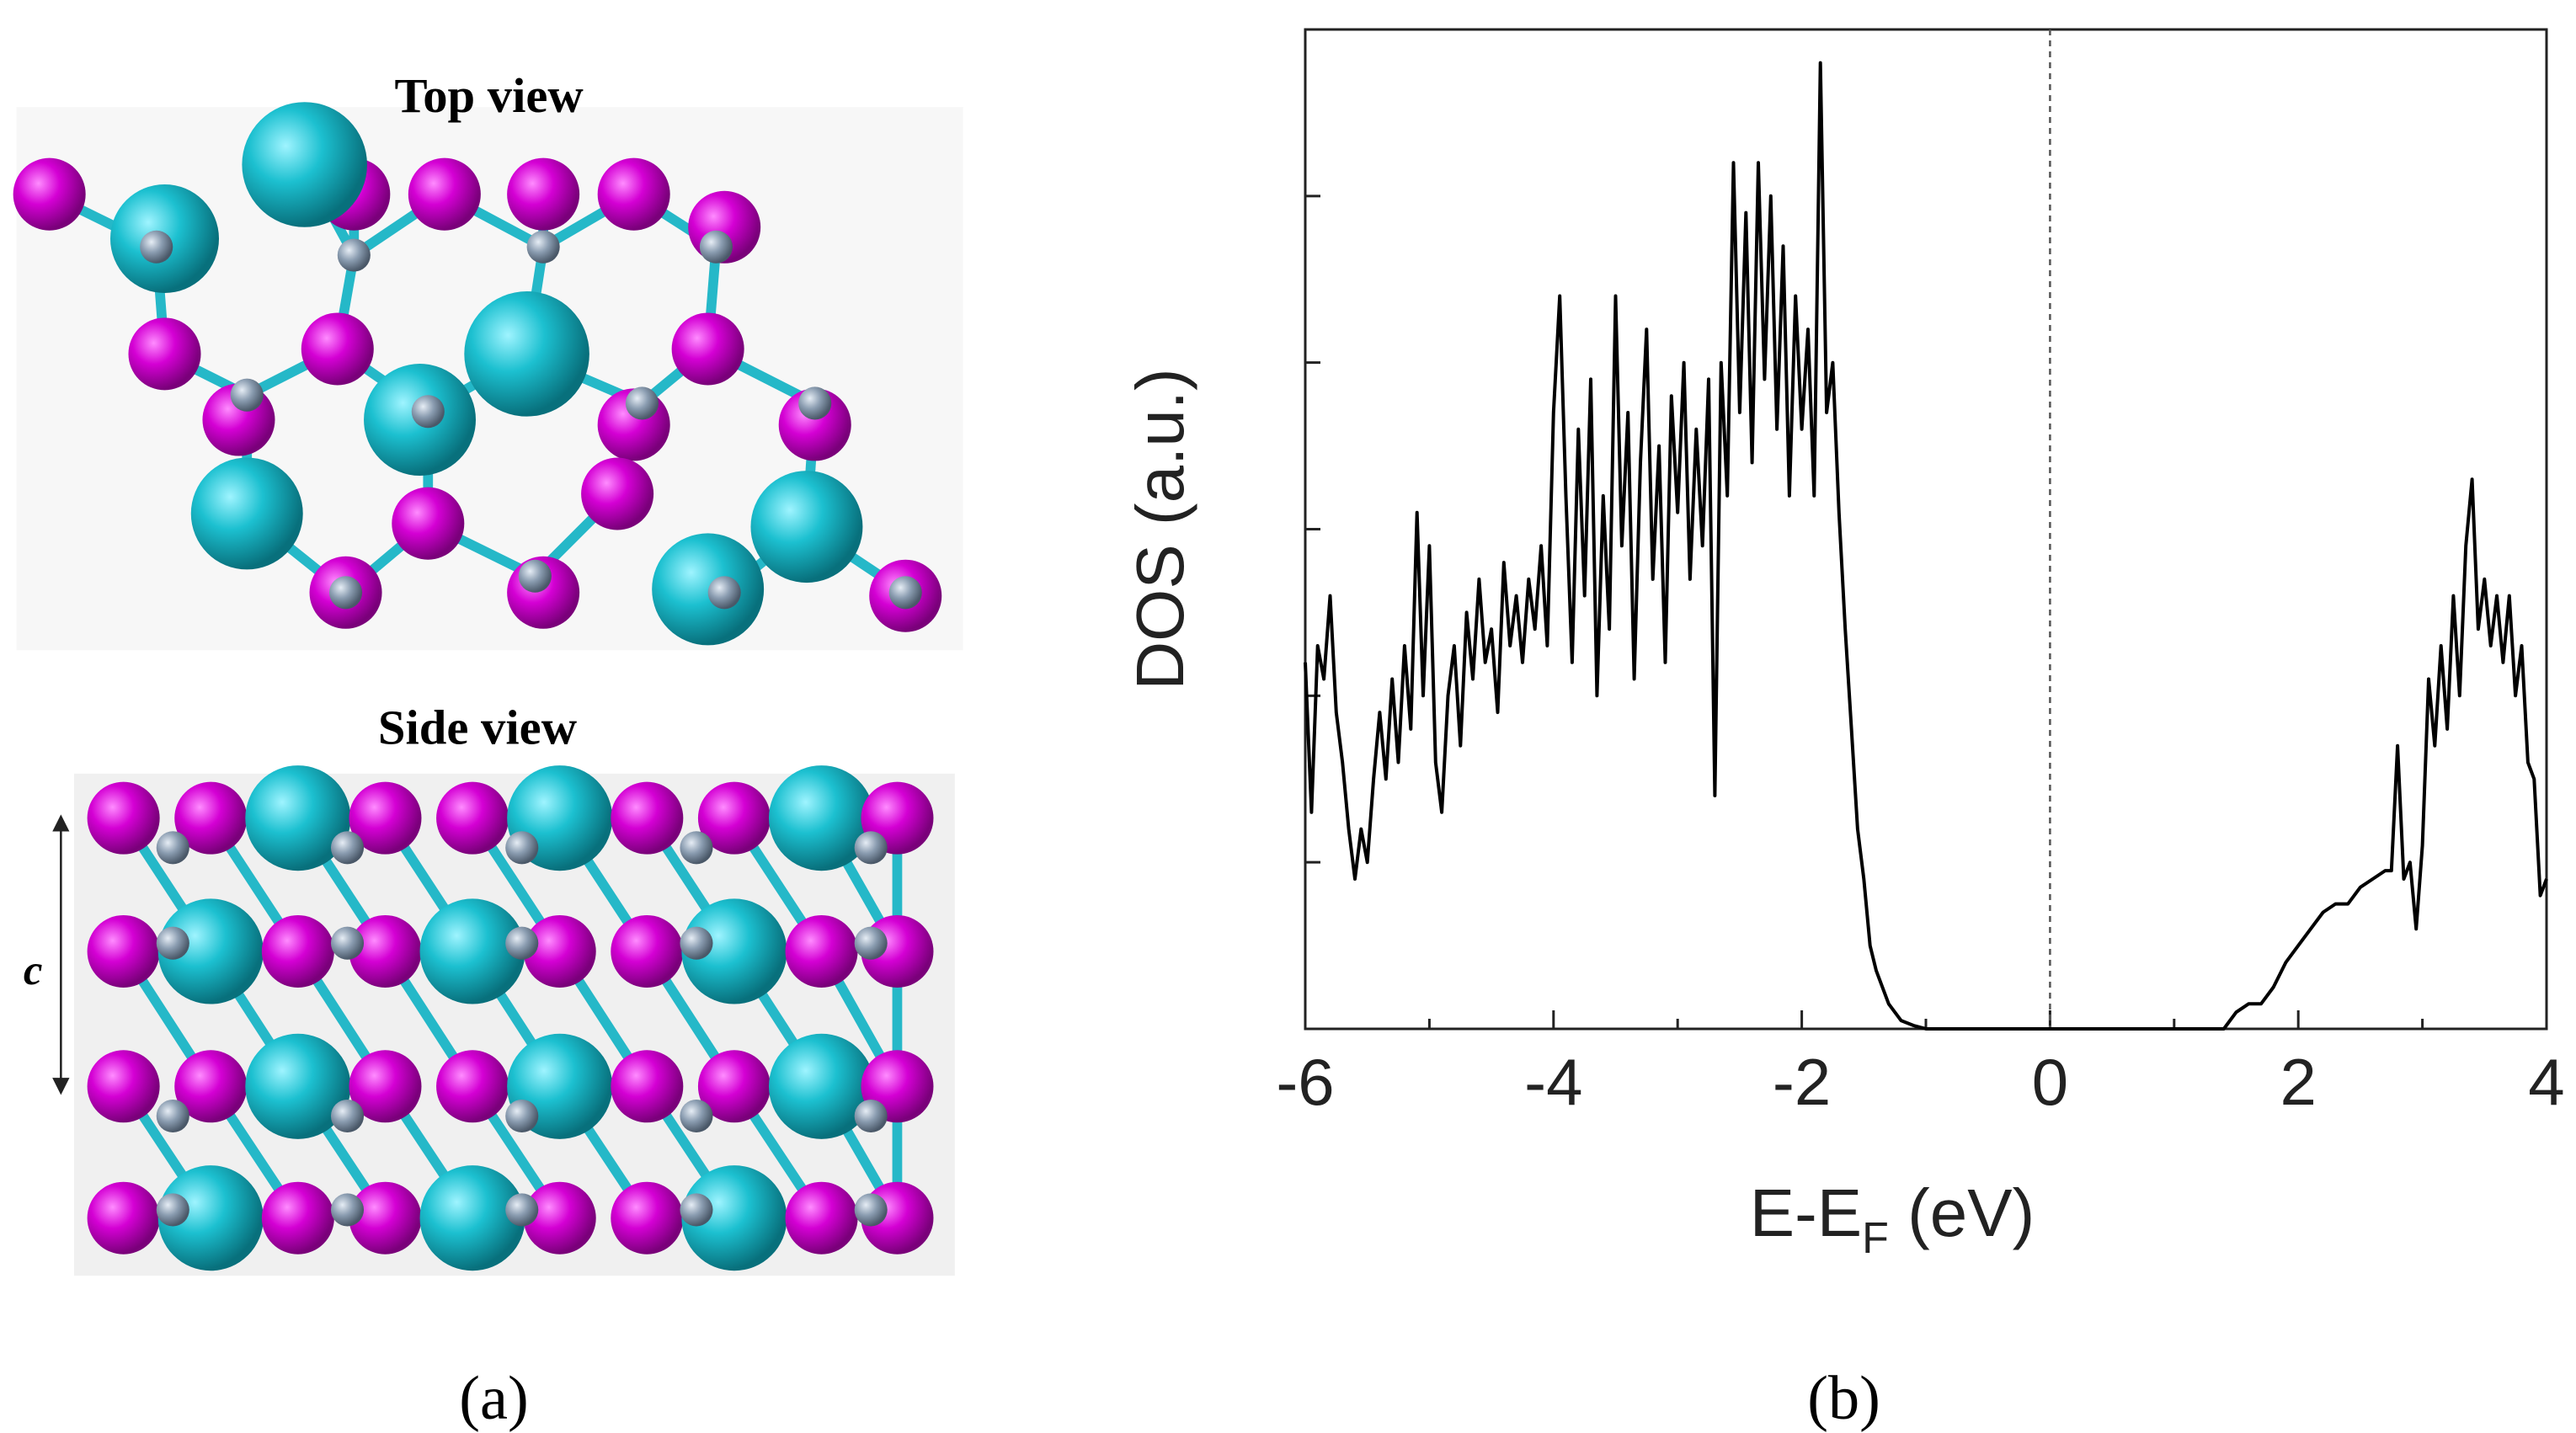 The width and height of the screenshot is (2576, 1433). What do you see at coordinates (489, 96) in the screenshot?
I see `top-view-title: Top view` at bounding box center [489, 96].